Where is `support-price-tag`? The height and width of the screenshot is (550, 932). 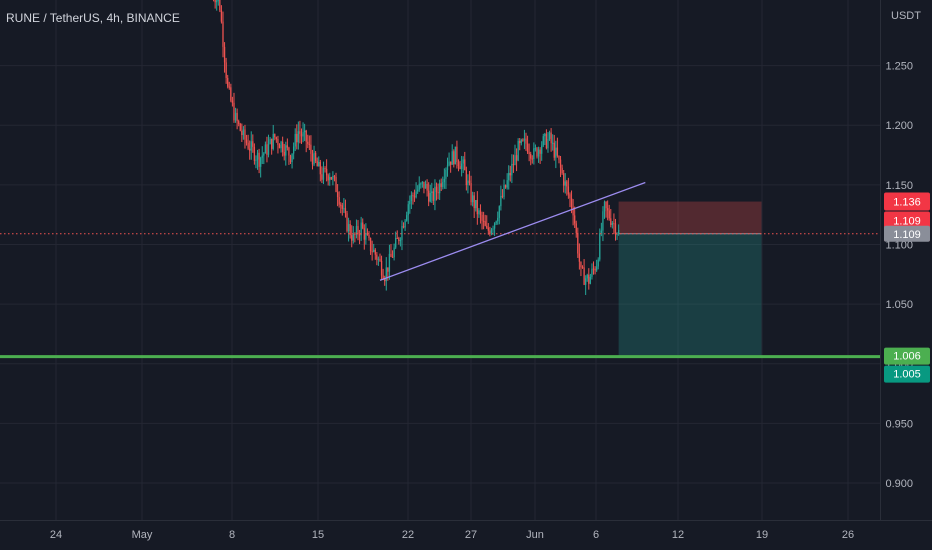 support-price-tag is located at coordinates (907, 356).